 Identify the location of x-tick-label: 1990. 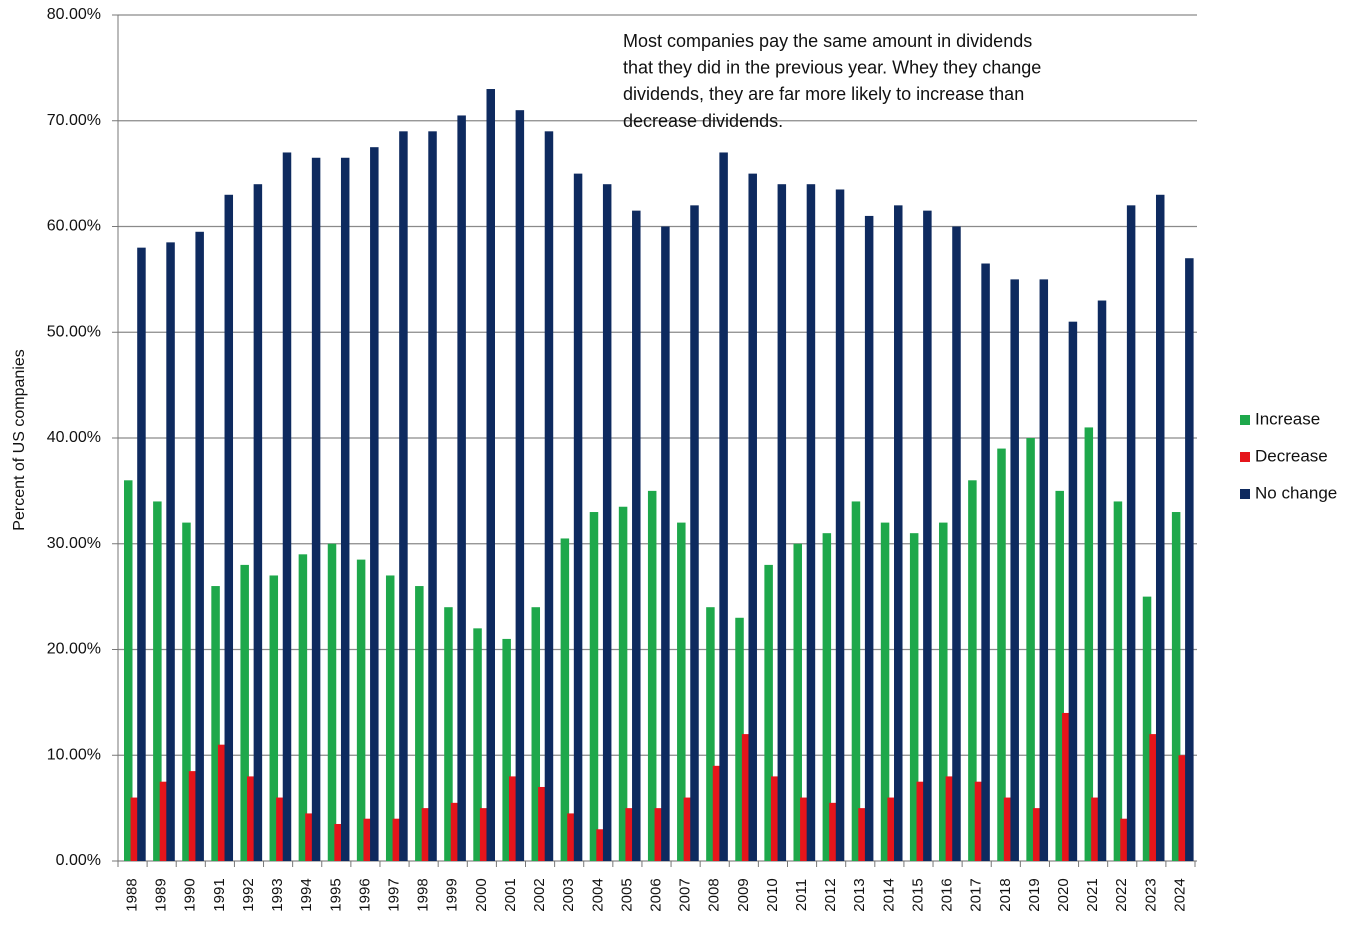
(190, 894).